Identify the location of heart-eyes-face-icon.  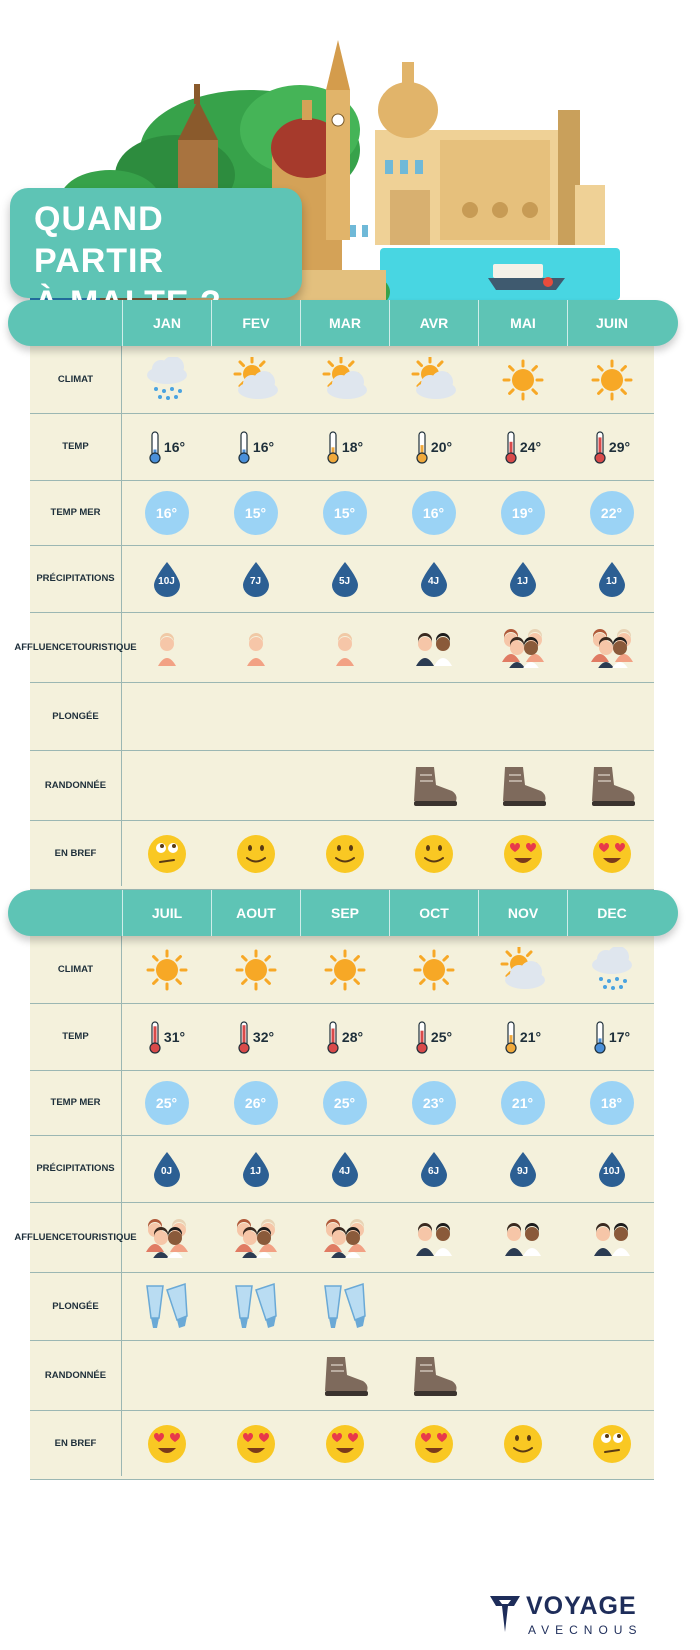
(166, 1443).